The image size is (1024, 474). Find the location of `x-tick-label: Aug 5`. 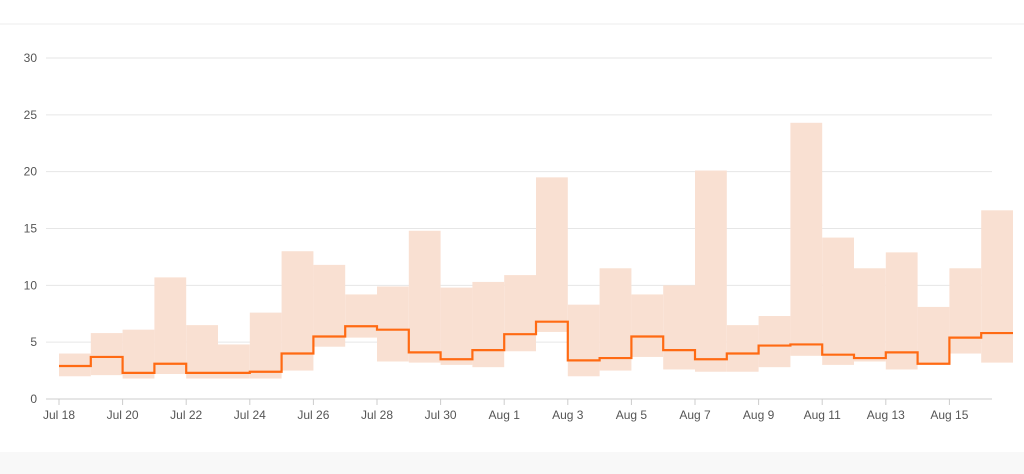

x-tick-label: Aug 5 is located at coordinates (632, 415).